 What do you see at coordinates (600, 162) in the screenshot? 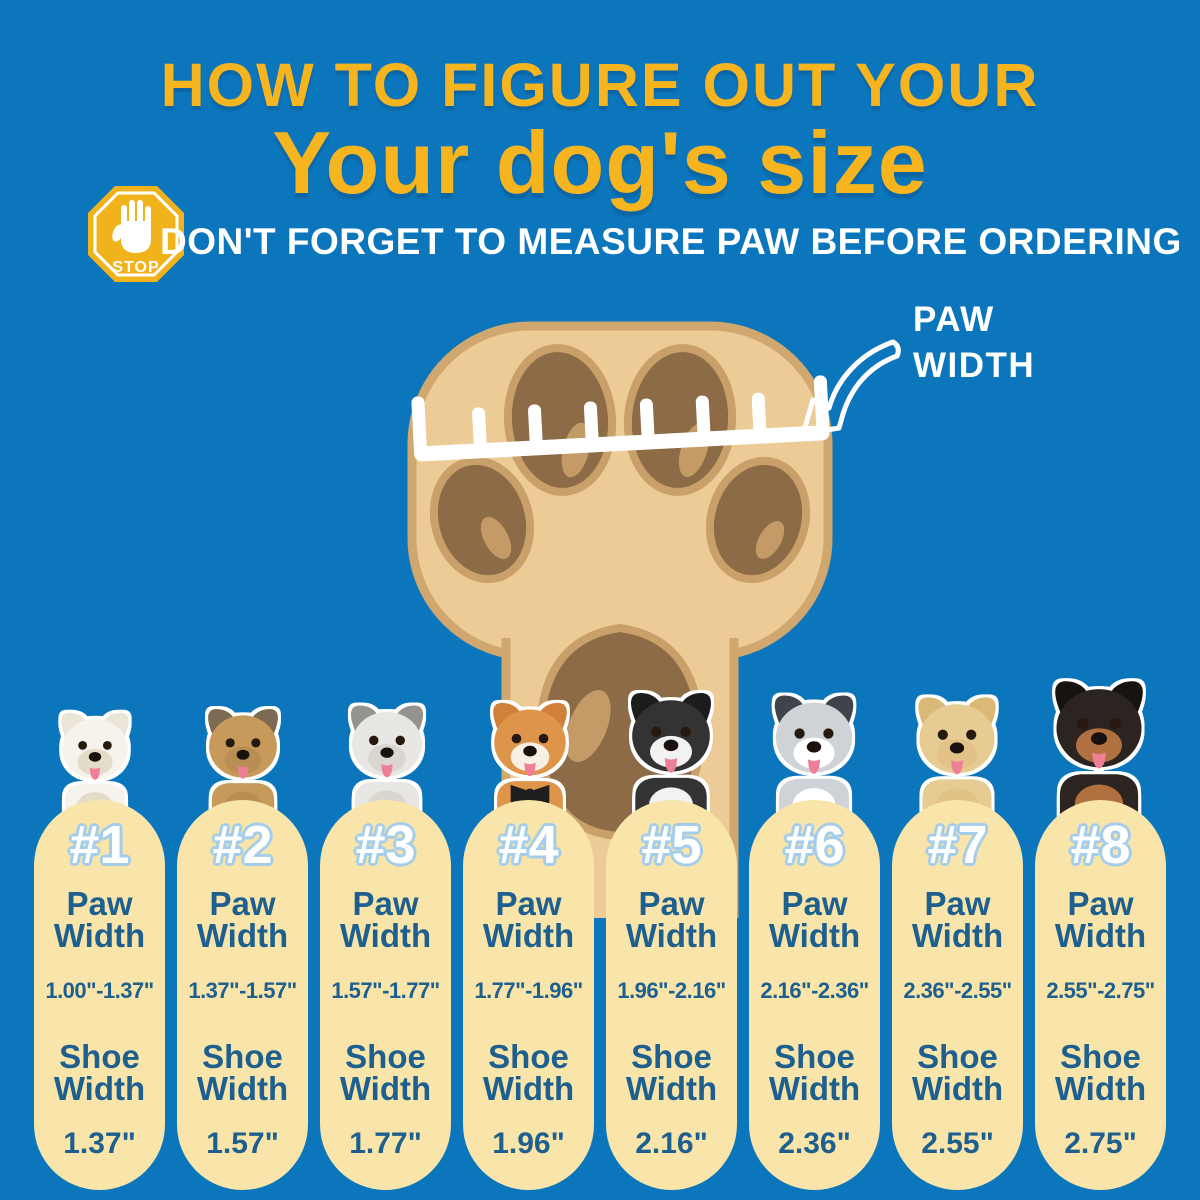
I see `page-title-line2: Your dog's size` at bounding box center [600, 162].